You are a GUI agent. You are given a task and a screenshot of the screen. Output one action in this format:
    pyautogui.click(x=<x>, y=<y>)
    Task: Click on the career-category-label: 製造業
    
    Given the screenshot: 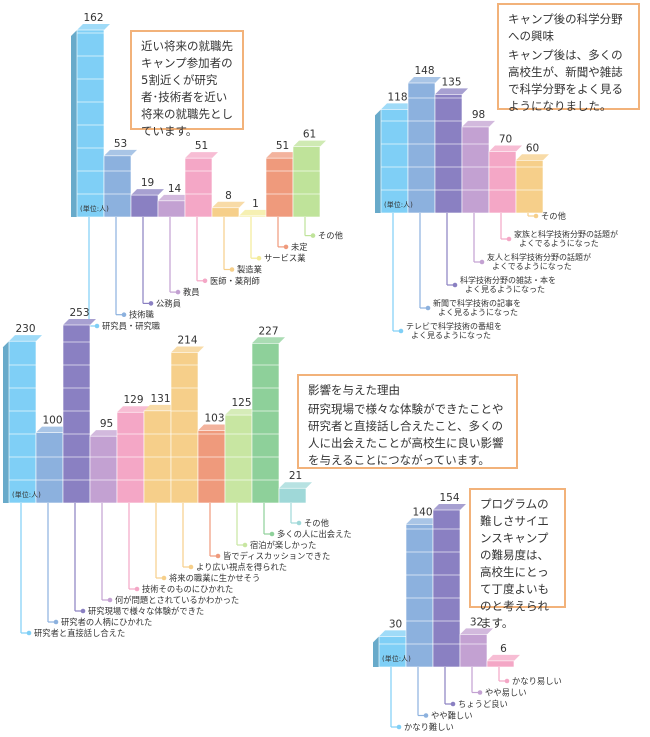 What is the action you would take?
    pyautogui.click(x=249, y=270)
    